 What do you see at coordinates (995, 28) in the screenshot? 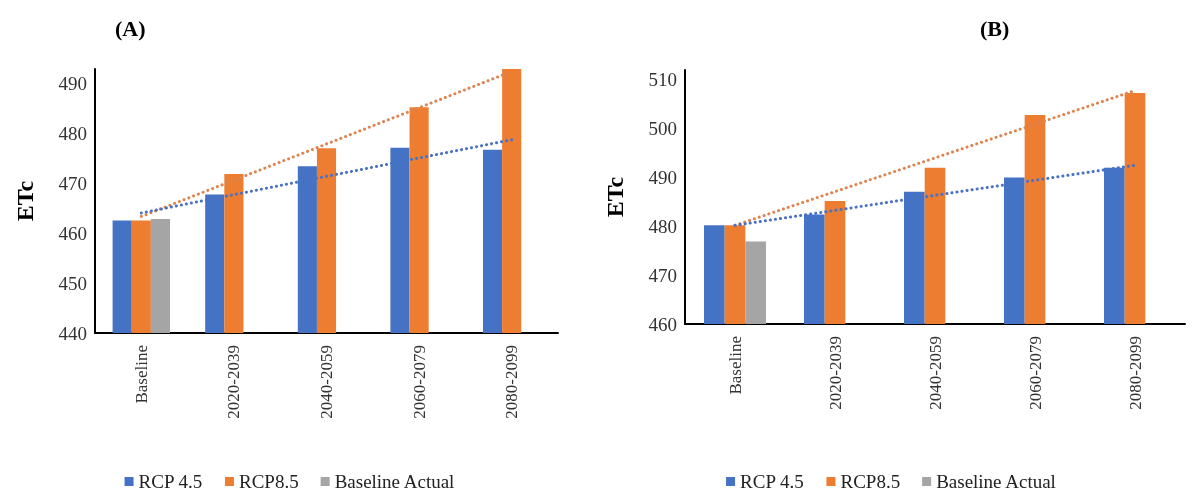
I see `chart-title: (B)` at bounding box center [995, 28].